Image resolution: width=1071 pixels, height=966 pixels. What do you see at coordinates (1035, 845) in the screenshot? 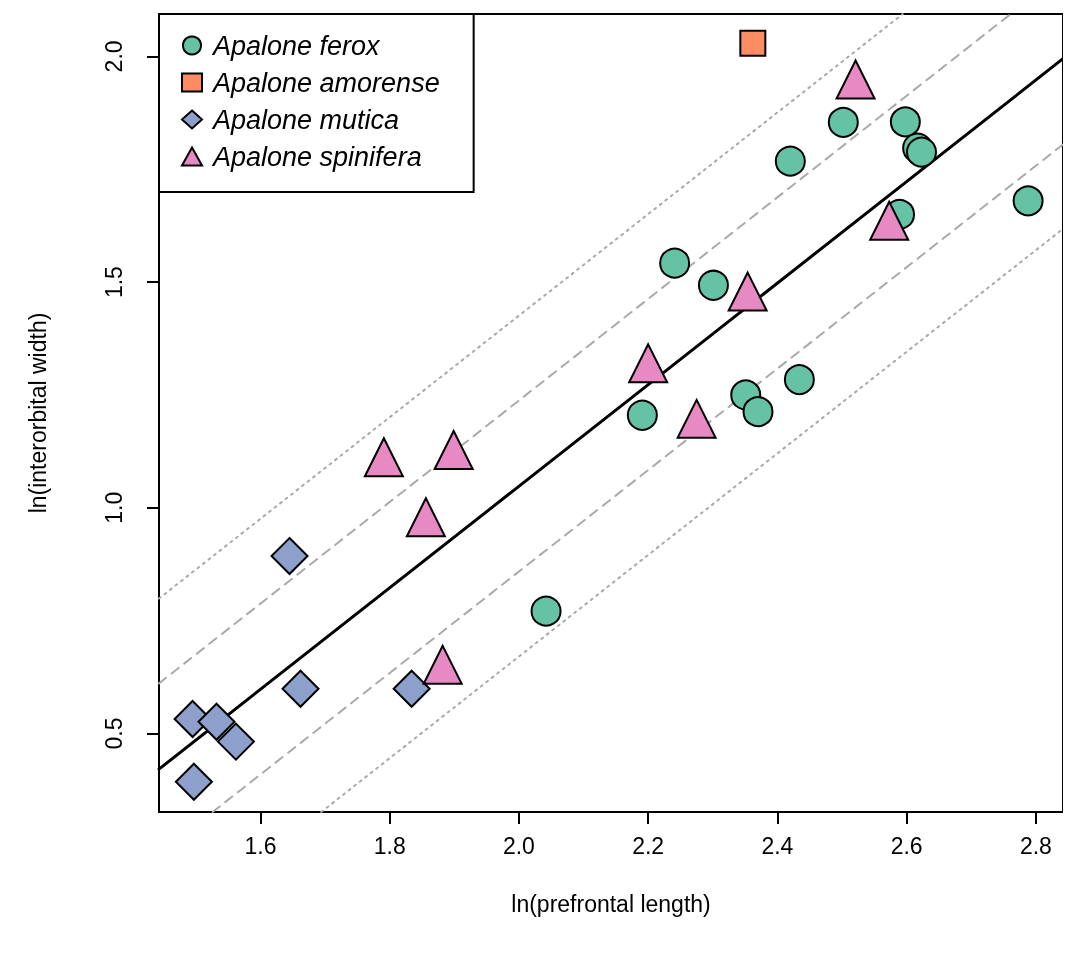
I see `x-tick-label: 2.8` at bounding box center [1035, 845].